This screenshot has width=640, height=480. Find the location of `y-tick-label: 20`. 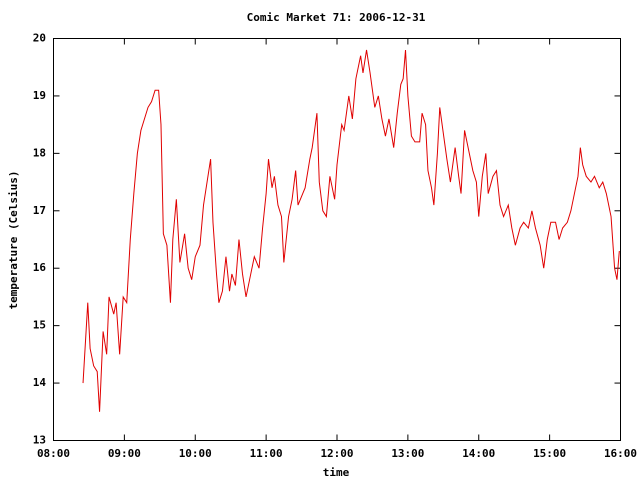

y-tick-label: 20 is located at coordinates (39, 38).